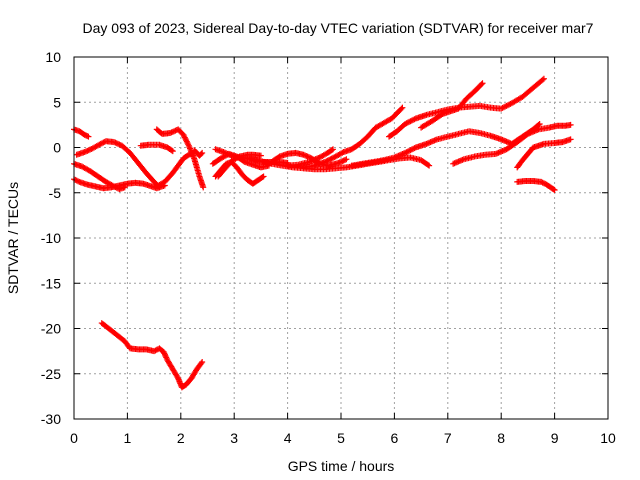 The width and height of the screenshot is (640, 480). Describe the element at coordinates (234, 438) in the screenshot. I see `x-tick-label: 3` at that location.